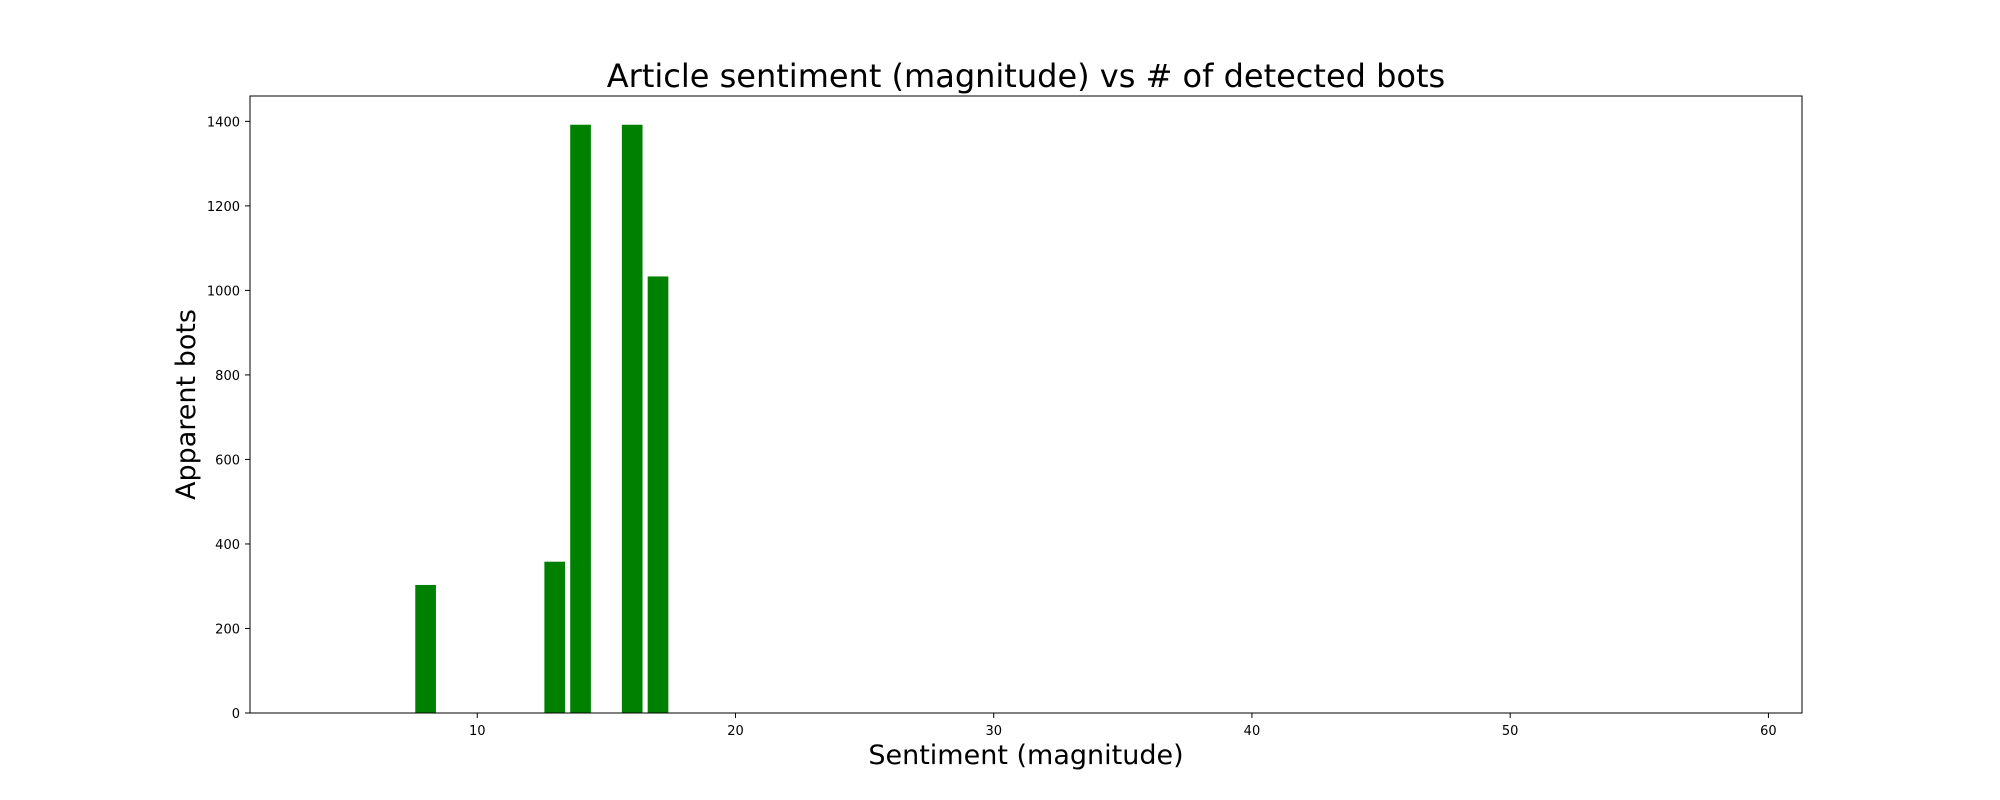 The height and width of the screenshot is (800, 2000). Describe the element at coordinates (542, 418) in the screenshot. I see `bars-group` at that location.